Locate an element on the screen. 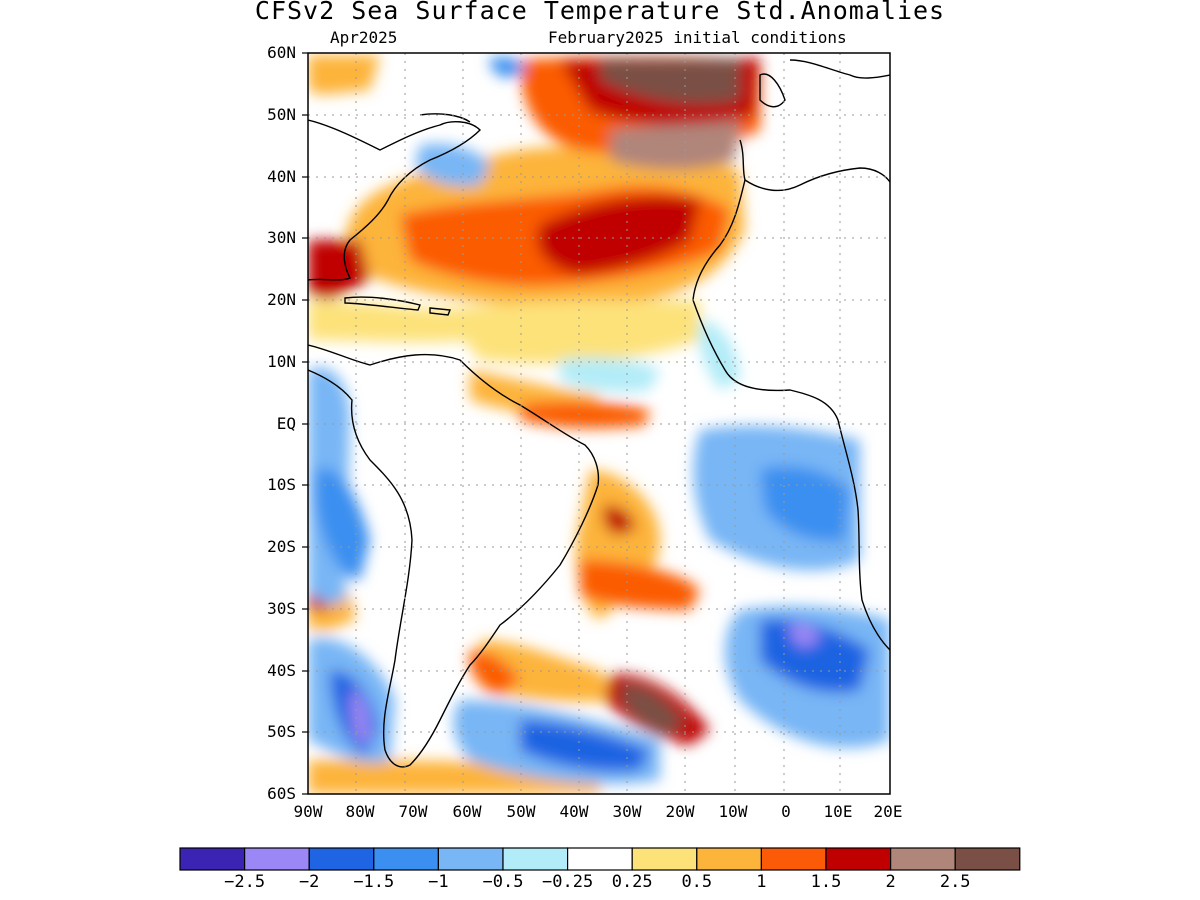 The image size is (1200, 900). colorbar-tick-label: 0.25 is located at coordinates (632, 882).